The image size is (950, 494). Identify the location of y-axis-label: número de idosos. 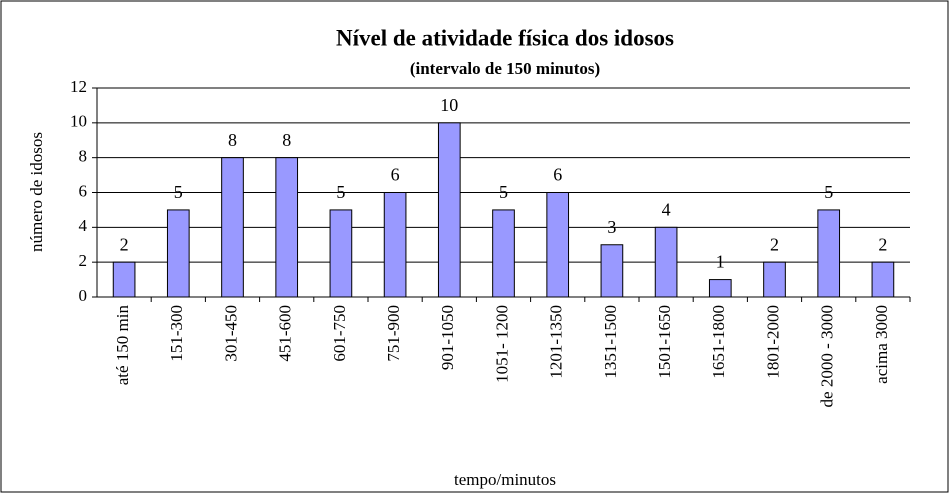
(36, 192).